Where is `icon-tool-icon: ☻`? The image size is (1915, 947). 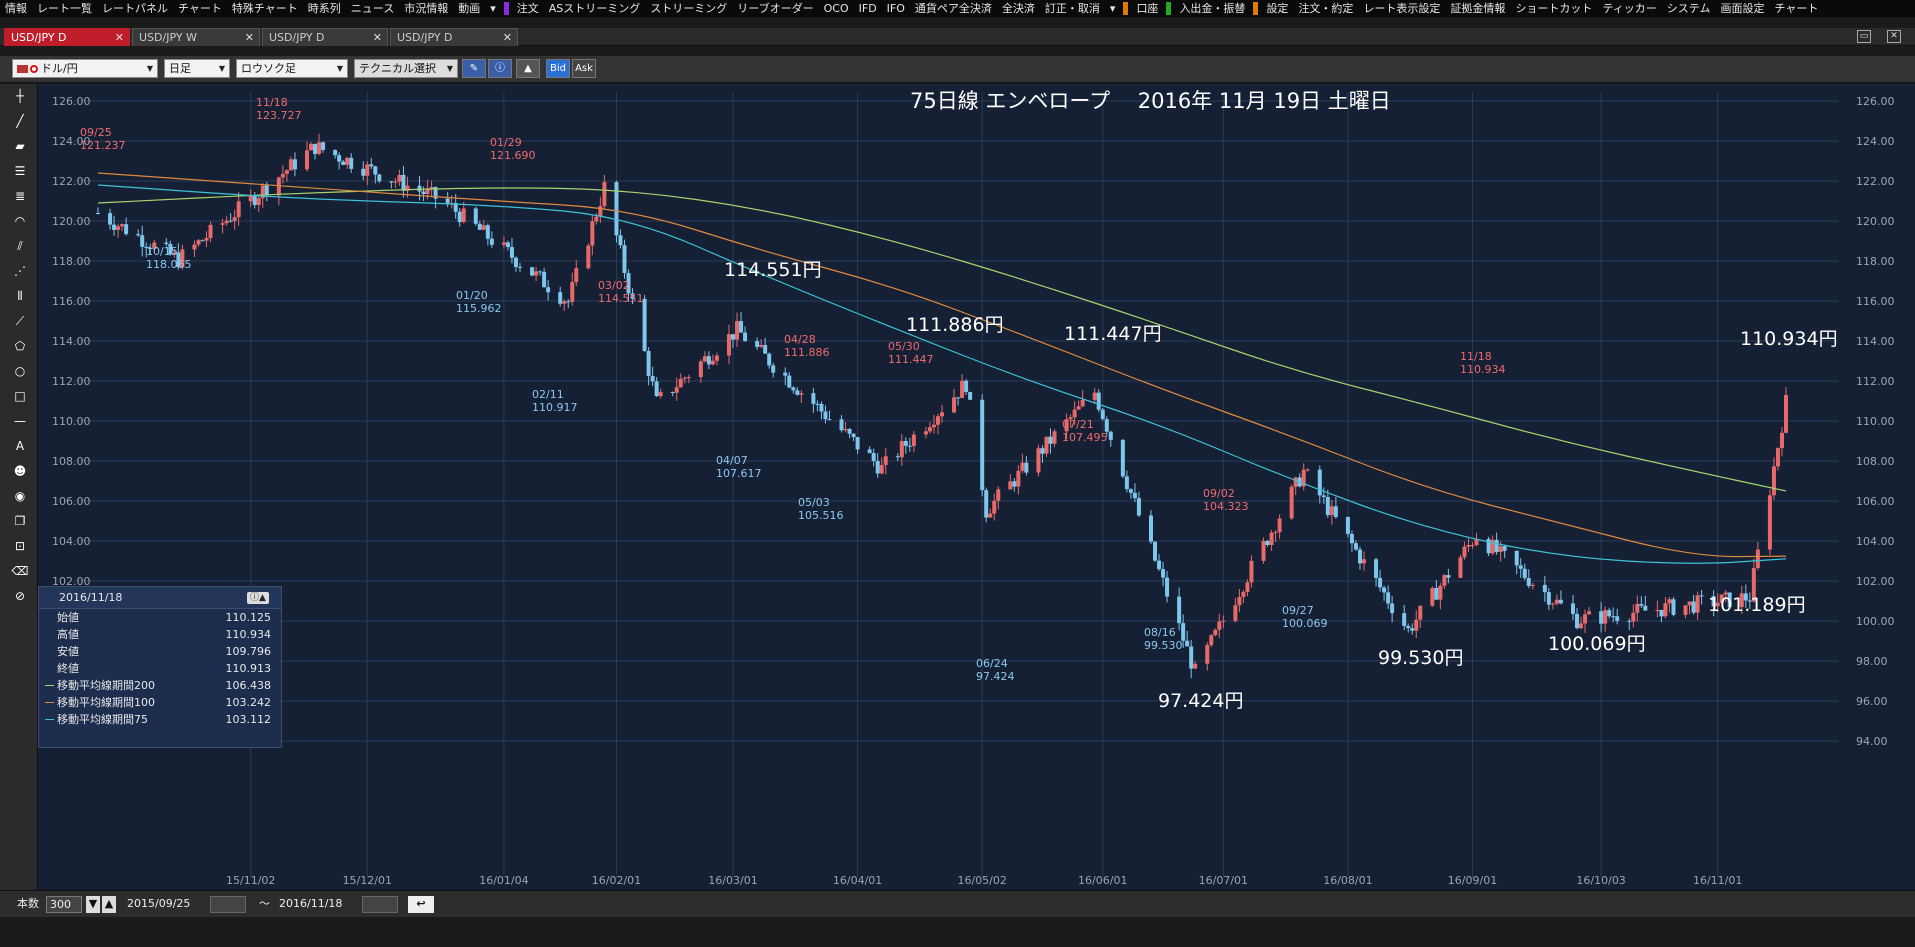
icon-tool-icon: ☻ is located at coordinates (20, 471).